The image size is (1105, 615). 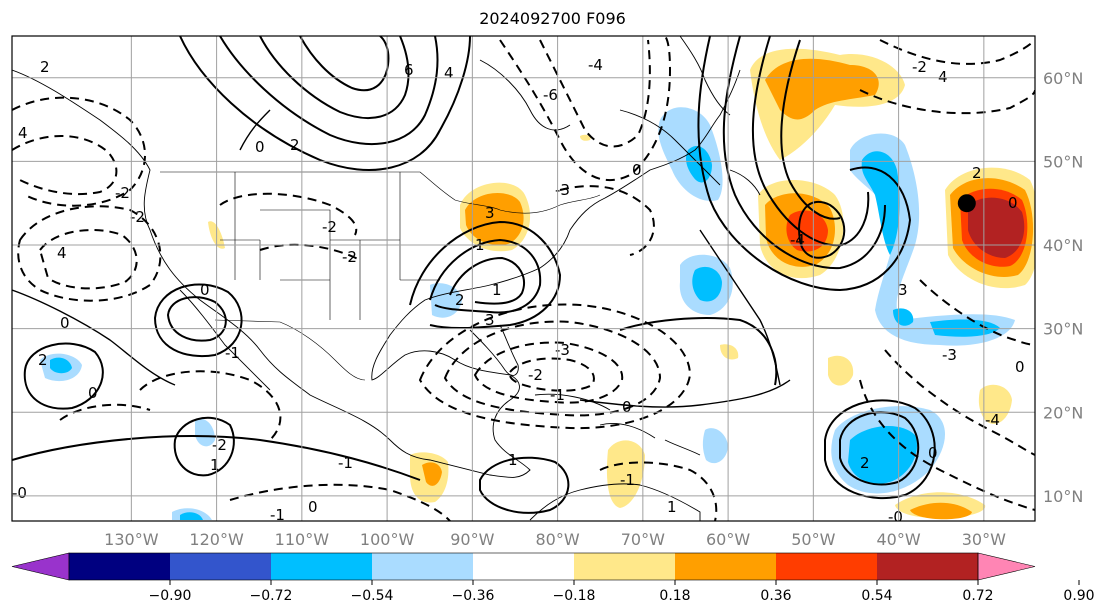 I want to click on coastline-baja, so click(x=225, y=340).